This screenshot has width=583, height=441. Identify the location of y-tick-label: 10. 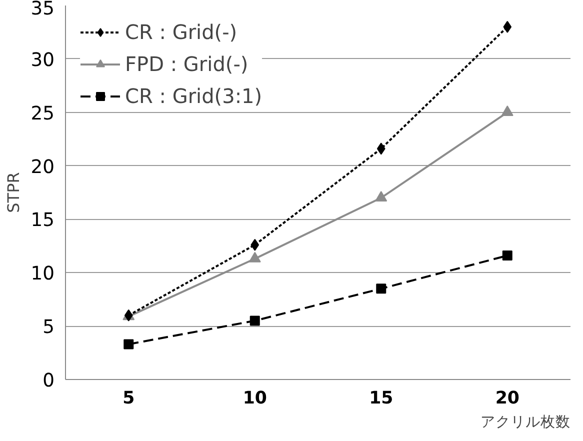
(42, 274).